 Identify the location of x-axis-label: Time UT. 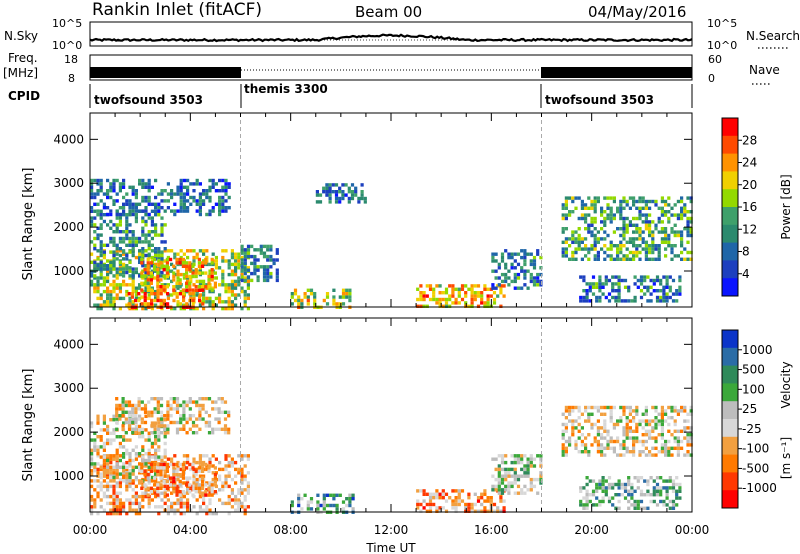
(390, 547).